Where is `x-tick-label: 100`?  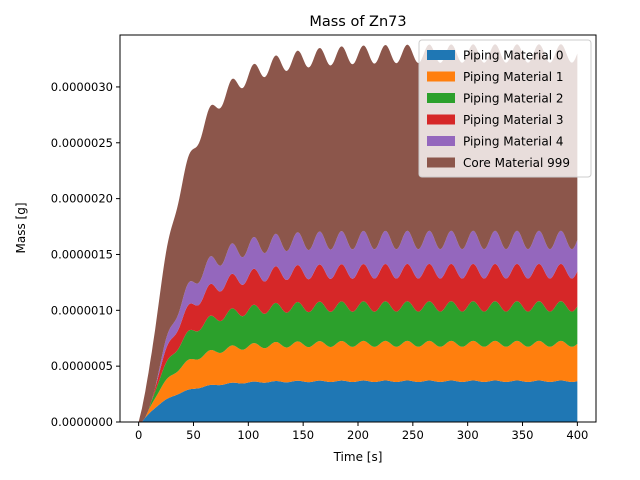
x-tick-label: 100 is located at coordinates (248, 435).